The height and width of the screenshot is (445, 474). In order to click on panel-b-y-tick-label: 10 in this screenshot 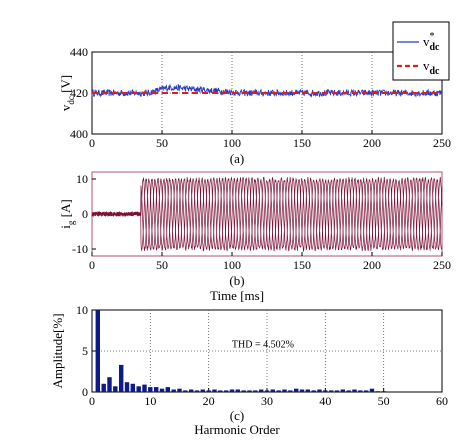, I will do `click(82, 179)`.